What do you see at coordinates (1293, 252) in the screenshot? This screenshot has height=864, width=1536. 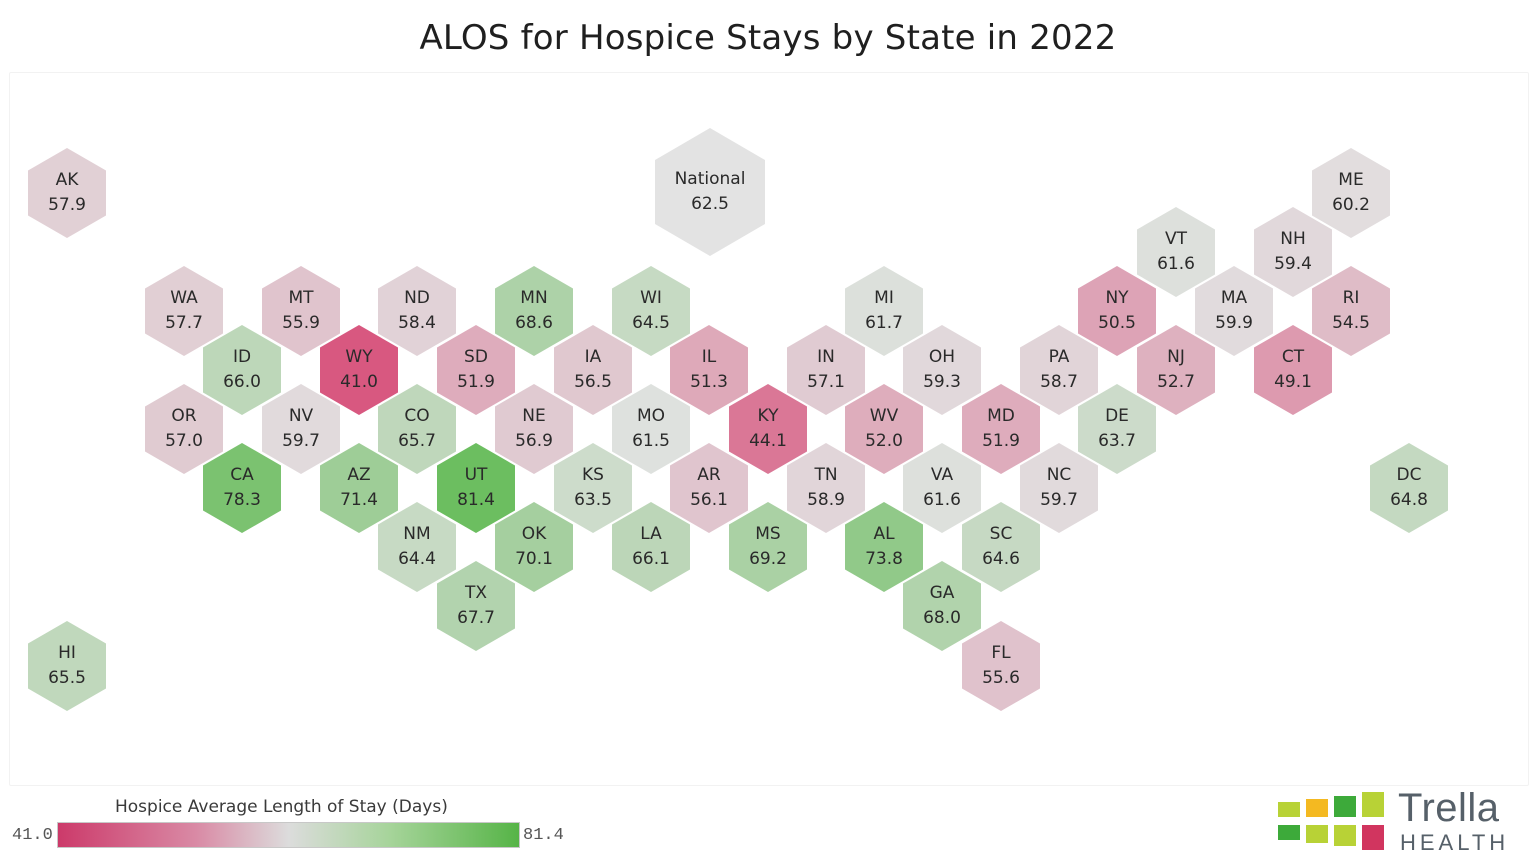 I see `state-tile-nh: NH 59.4` at bounding box center [1293, 252].